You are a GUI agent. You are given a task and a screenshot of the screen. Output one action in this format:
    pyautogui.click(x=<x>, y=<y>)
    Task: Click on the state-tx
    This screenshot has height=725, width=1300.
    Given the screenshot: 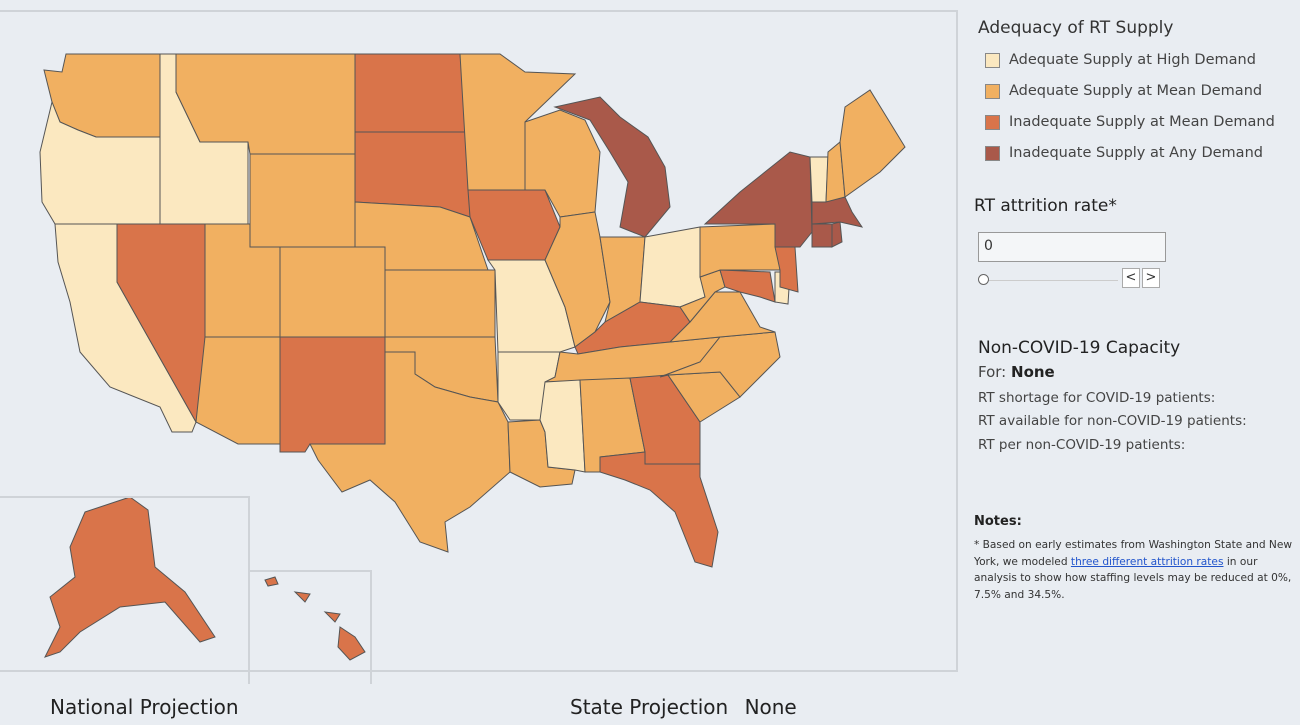 What is the action you would take?
    pyautogui.click(x=410, y=452)
    